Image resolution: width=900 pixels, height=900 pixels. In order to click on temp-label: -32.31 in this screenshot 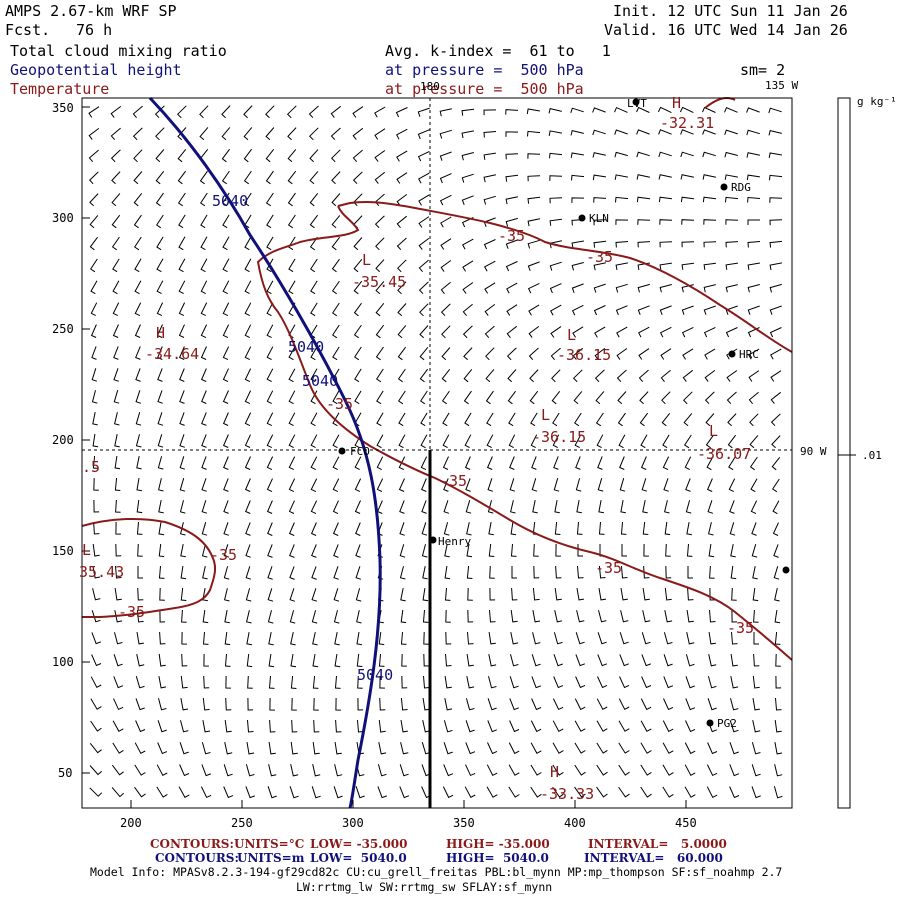, I will do `click(687, 123)`.